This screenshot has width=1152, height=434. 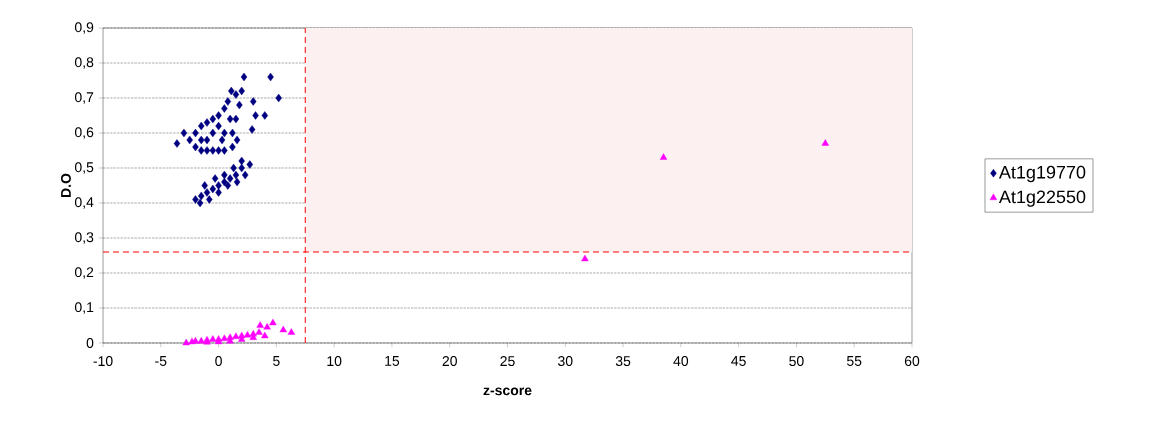 I want to click on y-tick-label: 0, so click(x=90, y=343).